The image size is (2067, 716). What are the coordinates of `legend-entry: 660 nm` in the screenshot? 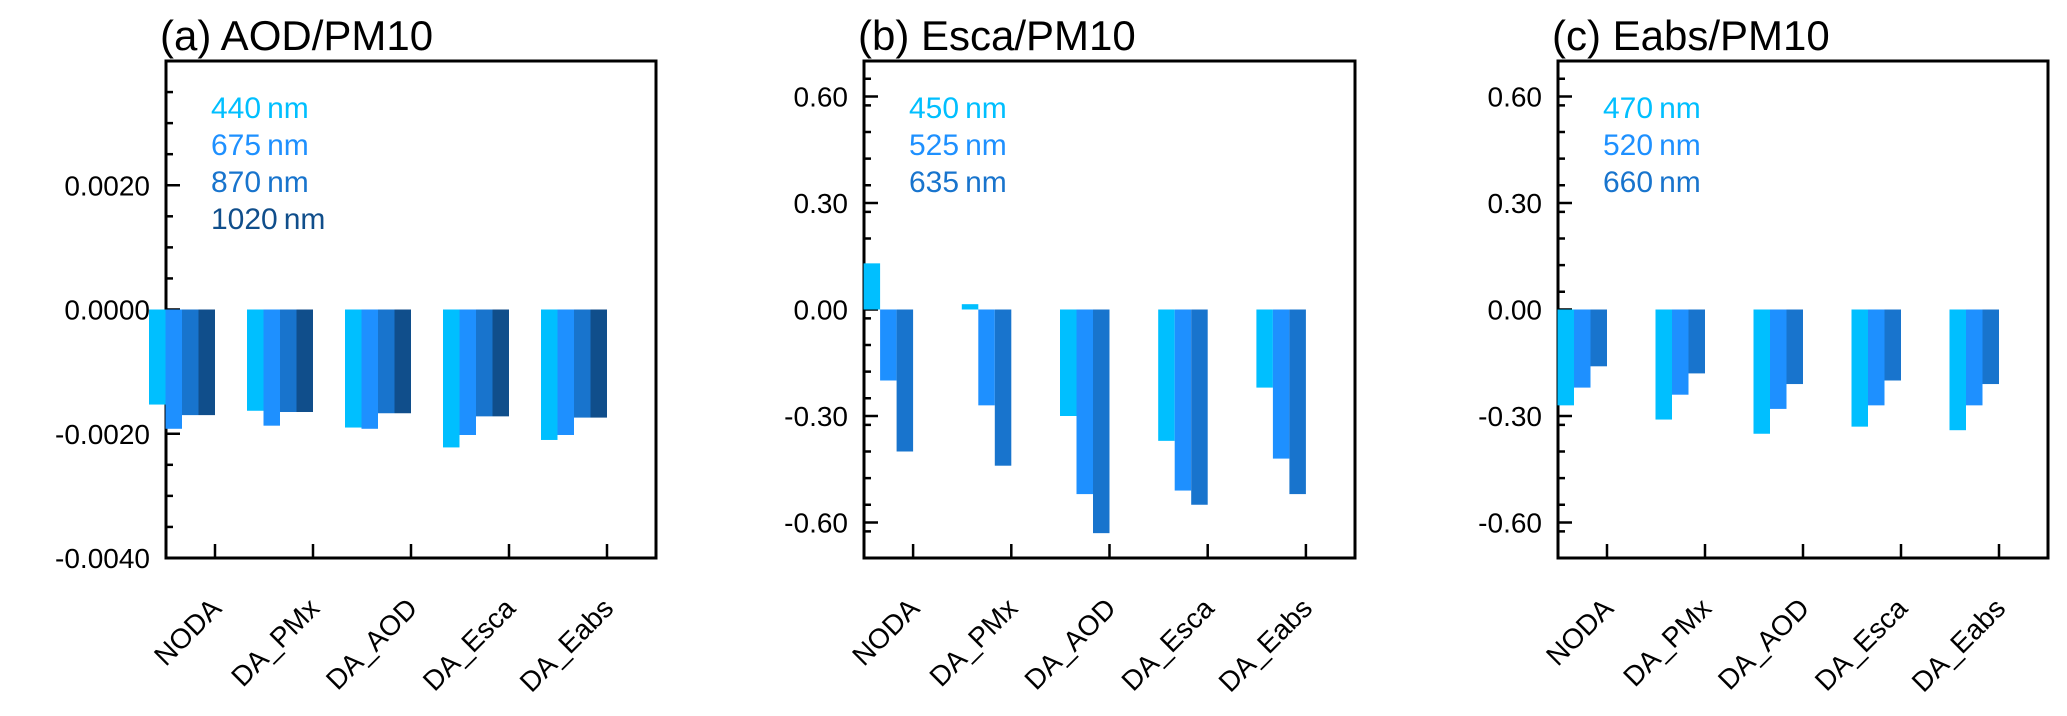 It's located at (1652, 182).